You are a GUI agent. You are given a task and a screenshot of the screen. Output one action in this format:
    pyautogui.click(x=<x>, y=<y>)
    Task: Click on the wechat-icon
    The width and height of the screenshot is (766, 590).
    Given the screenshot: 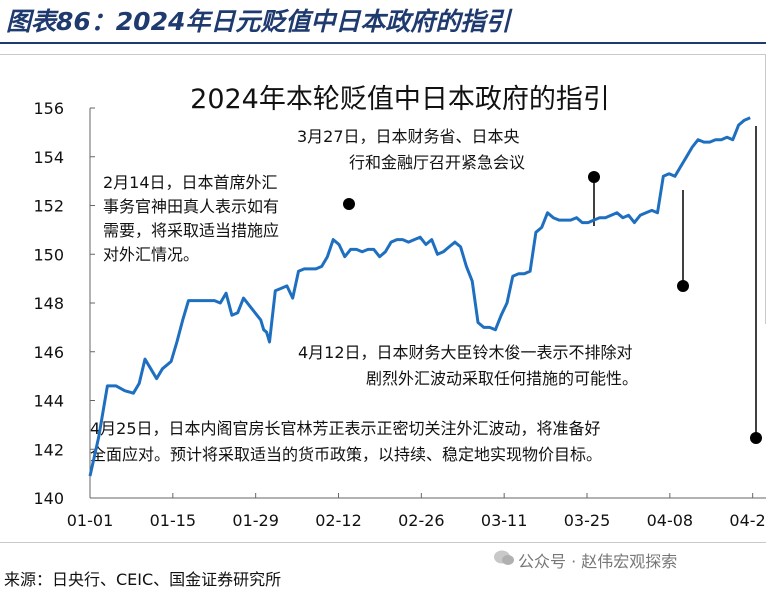 What is the action you would take?
    pyautogui.click(x=504, y=557)
    